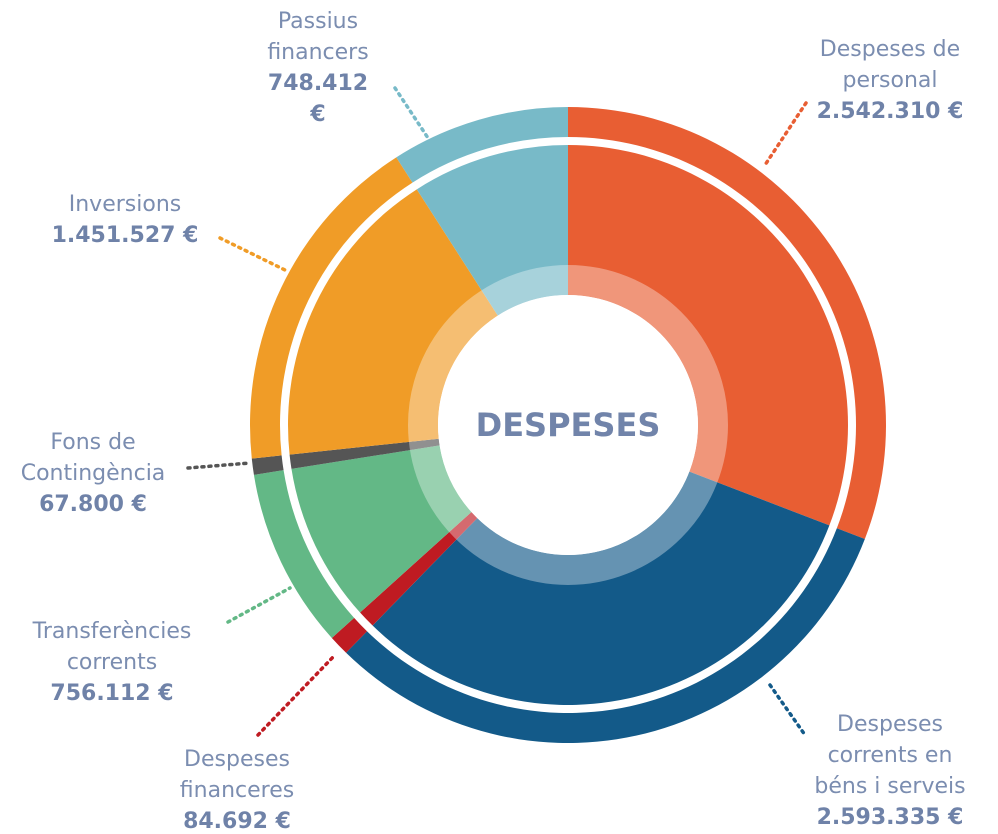 This screenshot has height=834, width=998. What do you see at coordinates (318, 68) in the screenshot?
I see `slice-label: Passius financers 748.412 €` at bounding box center [318, 68].